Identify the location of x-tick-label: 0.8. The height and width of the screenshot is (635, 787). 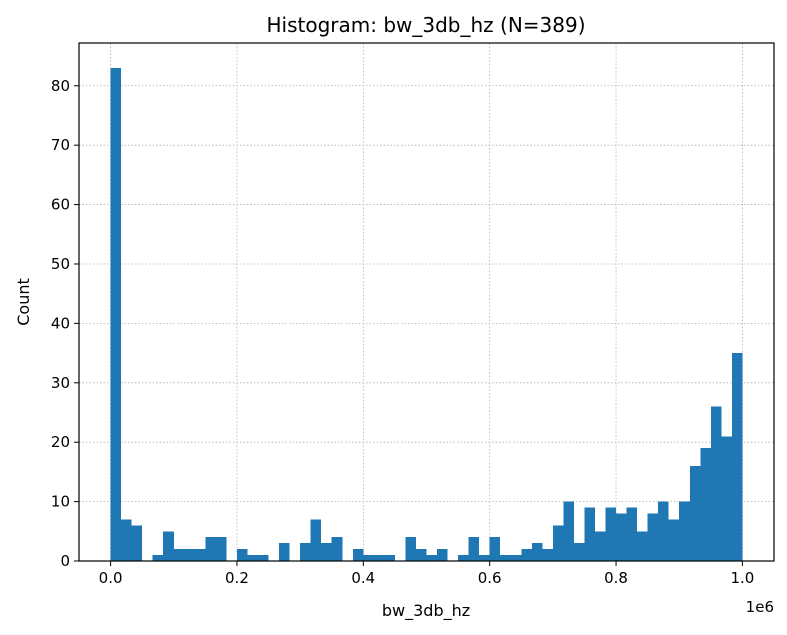
(616, 578).